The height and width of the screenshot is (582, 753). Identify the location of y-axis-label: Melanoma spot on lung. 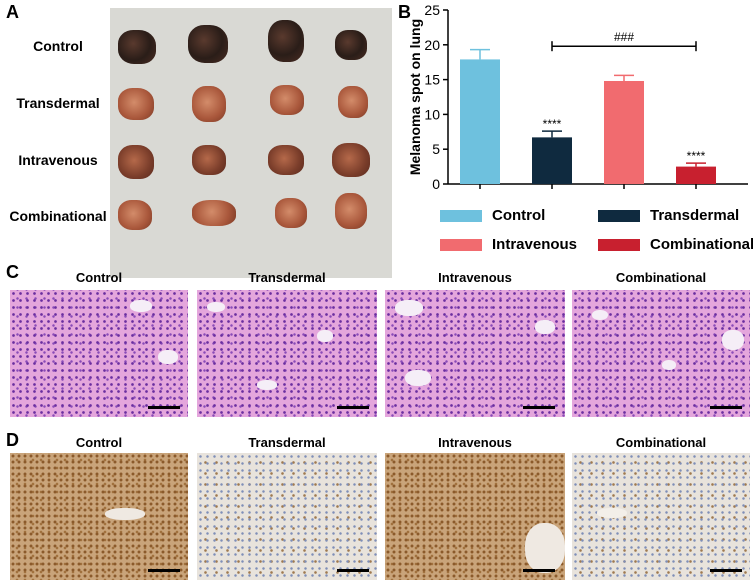
(415, 97).